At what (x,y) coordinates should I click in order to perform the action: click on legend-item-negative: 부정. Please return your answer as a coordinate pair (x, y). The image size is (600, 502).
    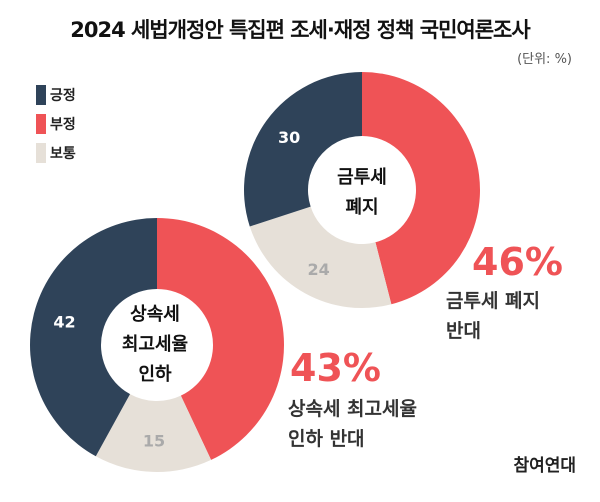
    Looking at the image, I should click on (56, 123).